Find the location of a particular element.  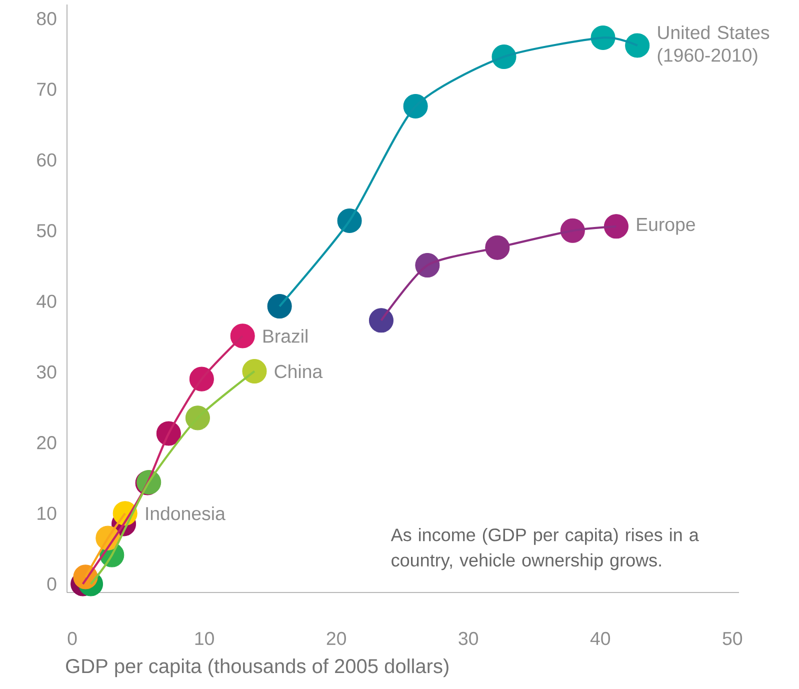

y-tick-label: 60 is located at coordinates (46, 160).